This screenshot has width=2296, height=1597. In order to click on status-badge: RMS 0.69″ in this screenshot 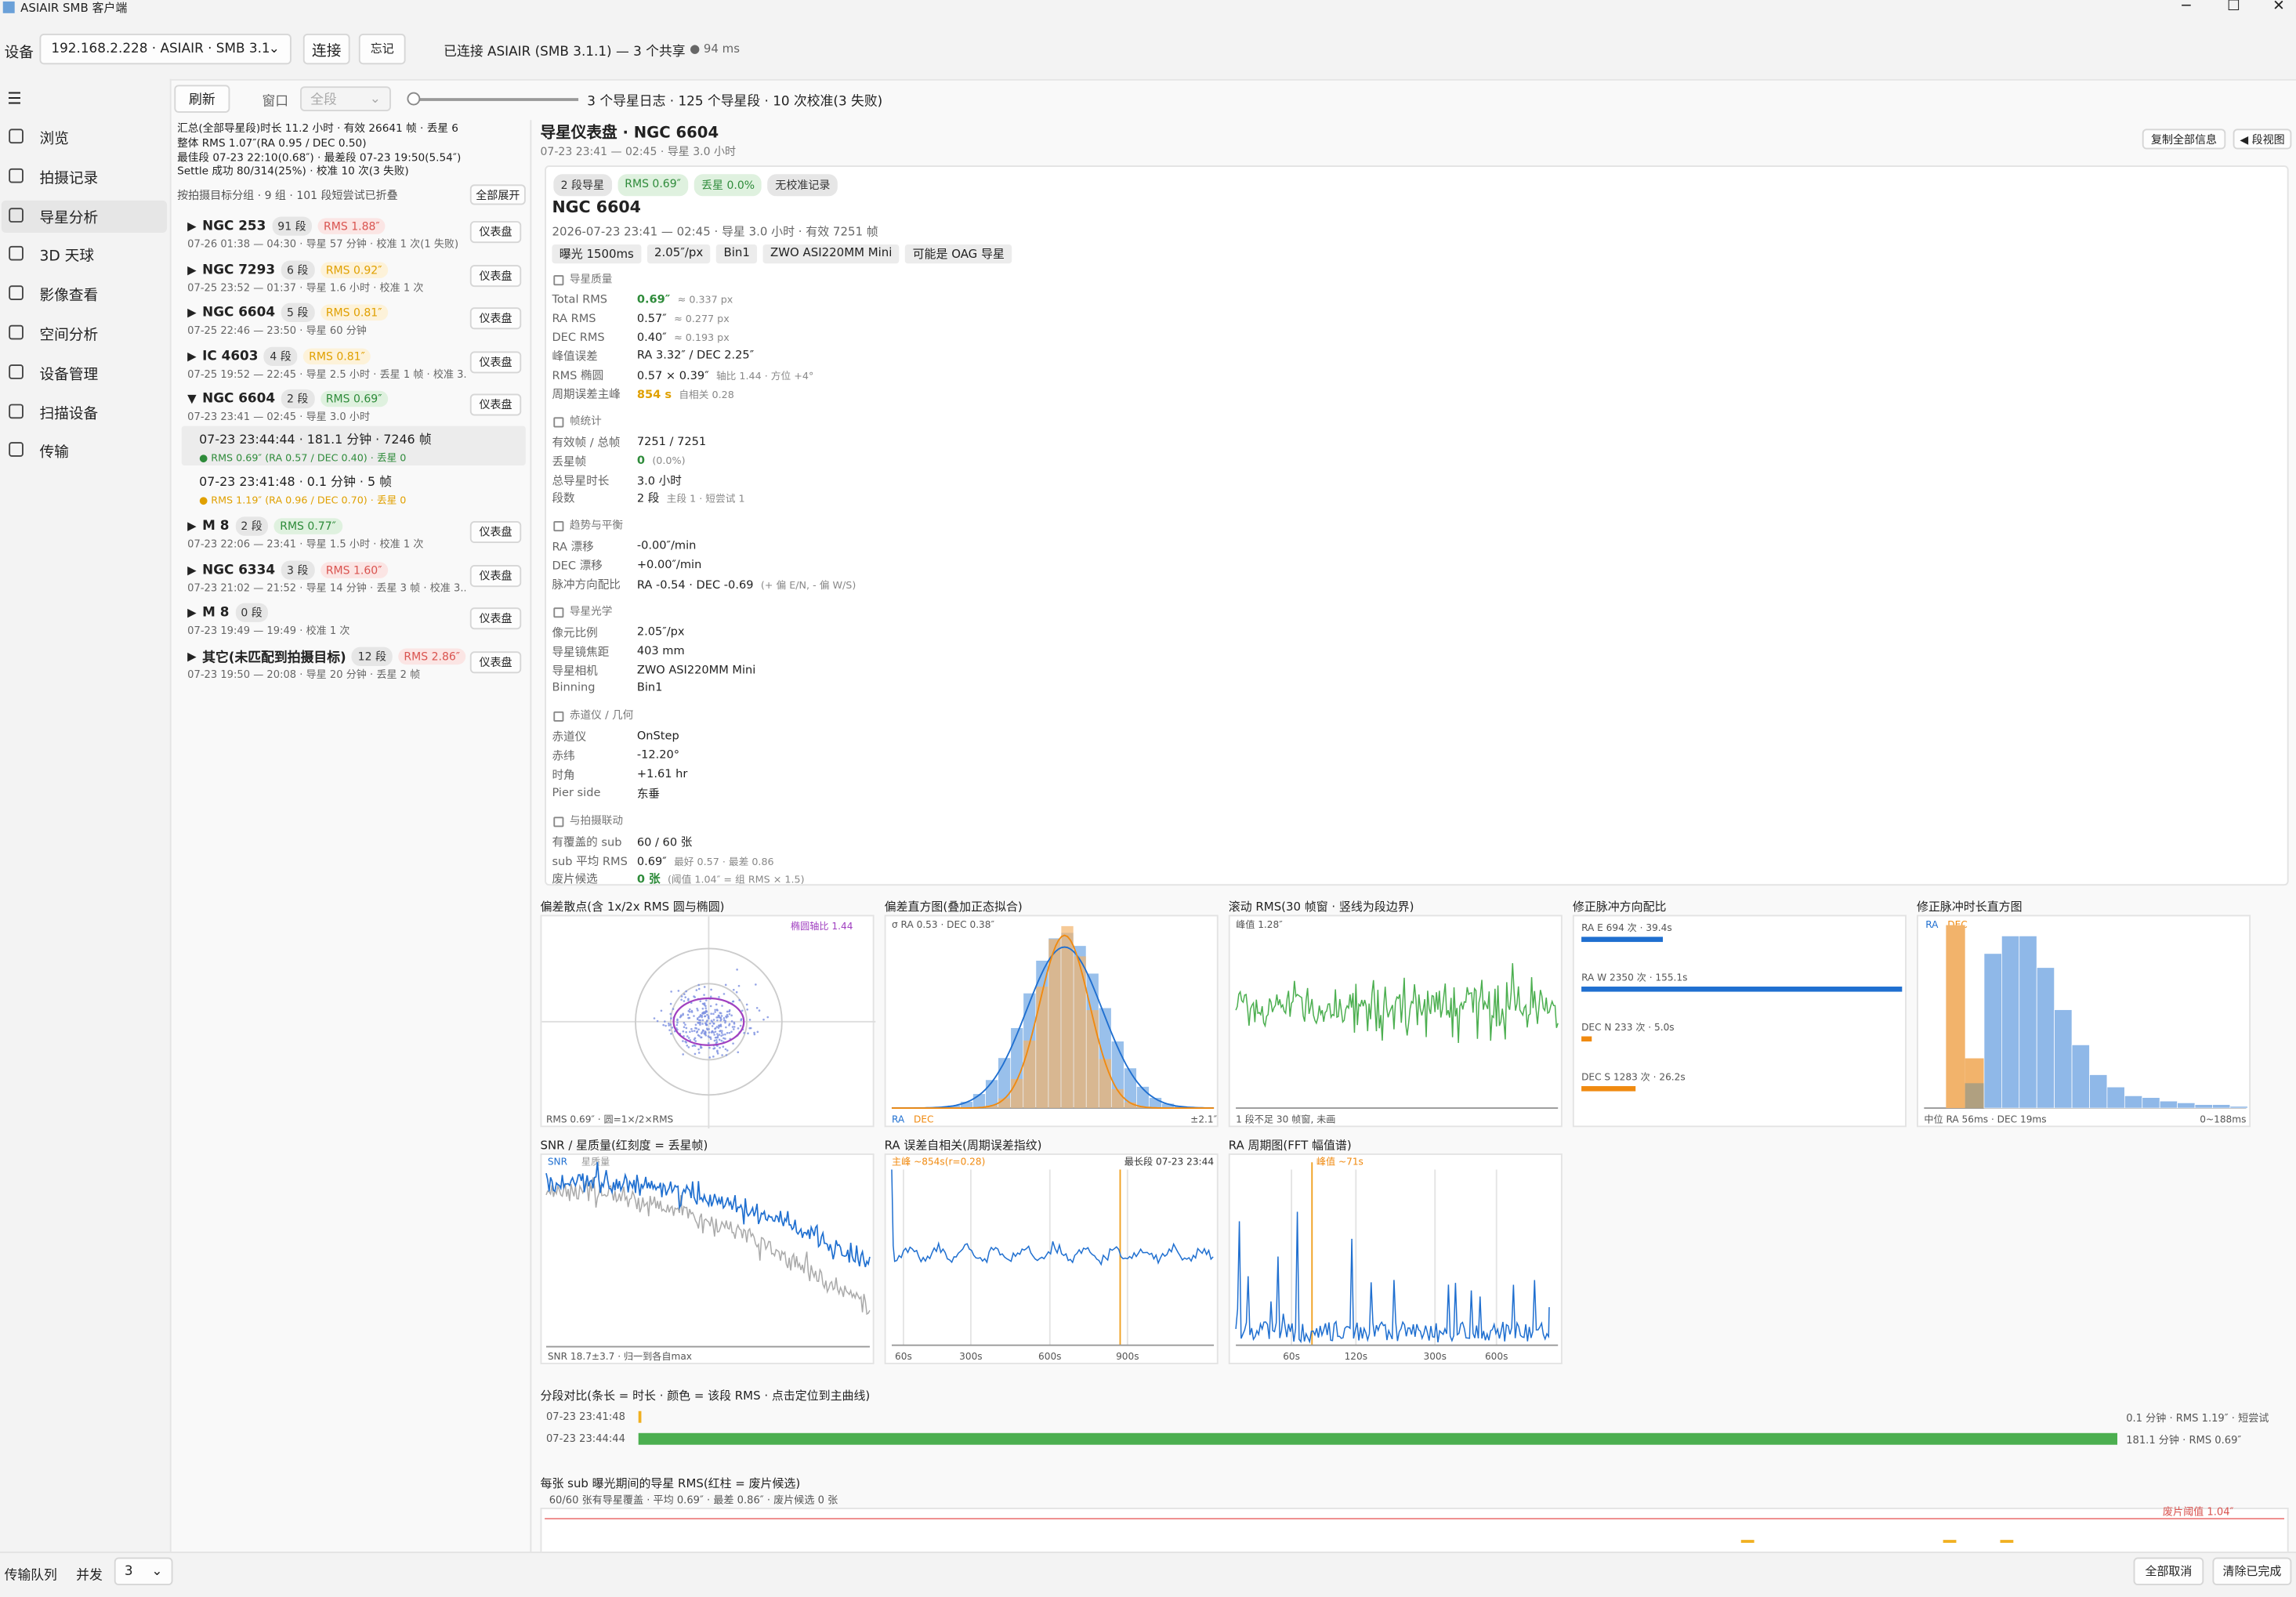, I will do `click(653, 185)`.